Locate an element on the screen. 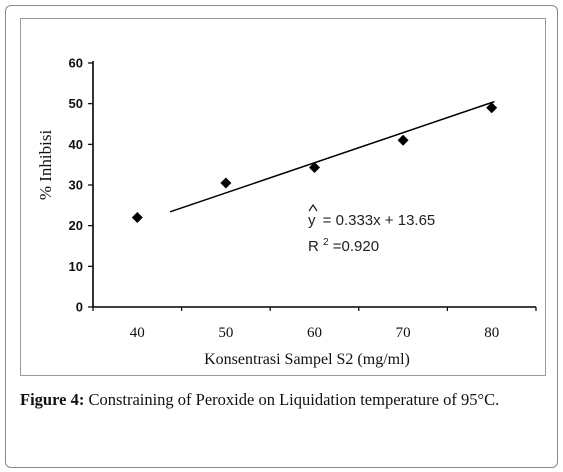 This screenshot has height=472, width=563. y-tick-label-6: 60 is located at coordinates (76, 63).